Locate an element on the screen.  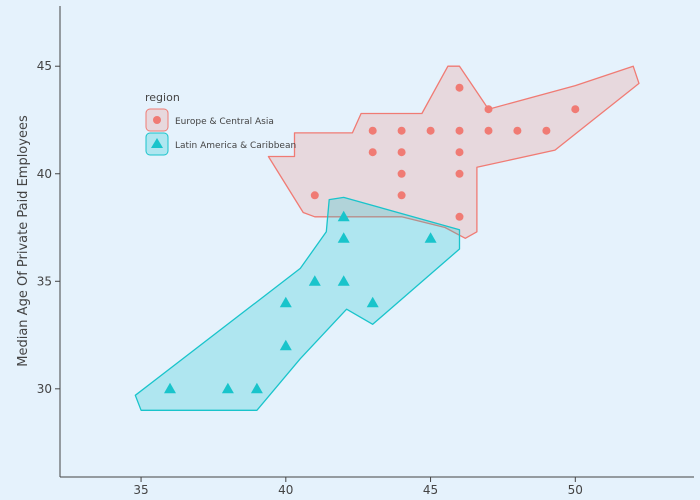
legend-label-europe: Europe & Central Asia is located at coordinates (224, 122).